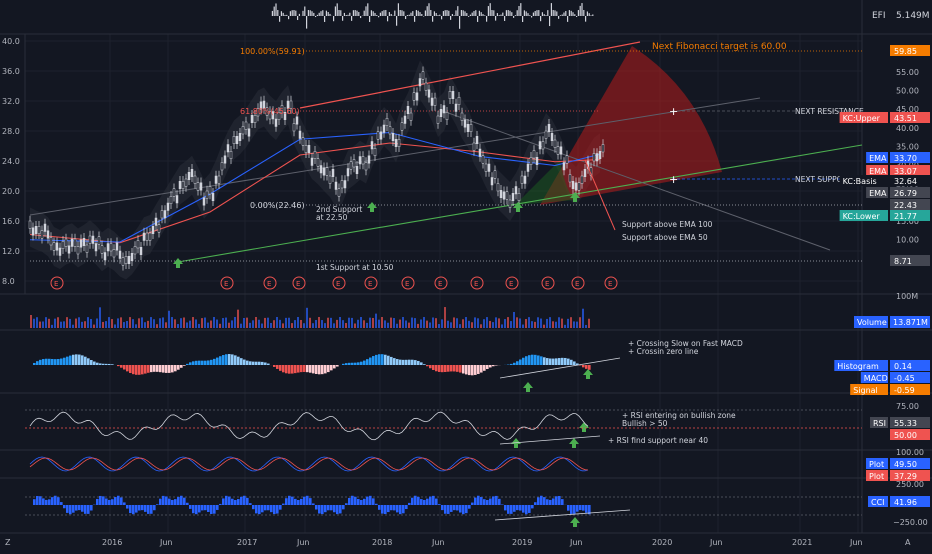  I want to click on cci-tick-bottom: −250.00, so click(910, 522).